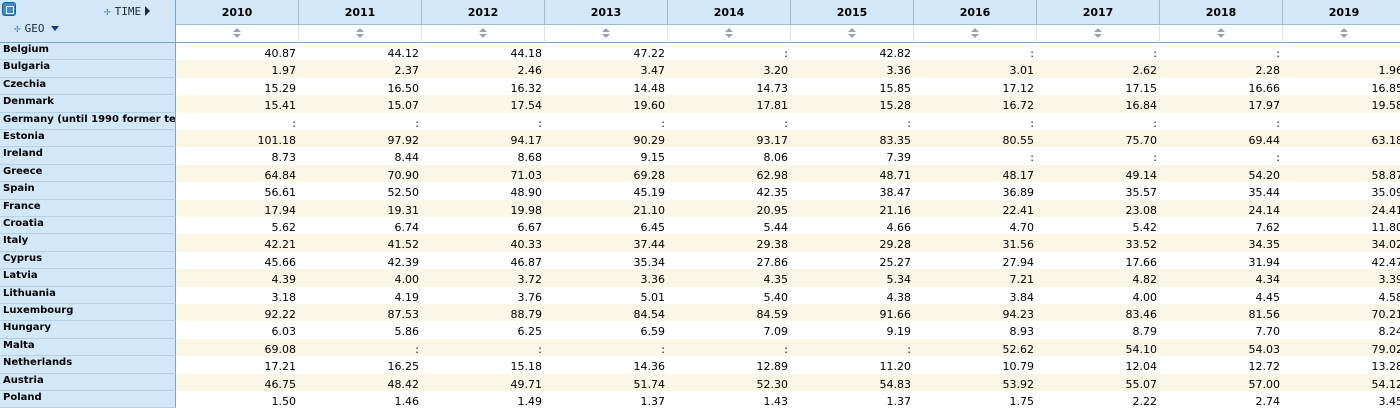 This screenshot has width=1400, height=408. What do you see at coordinates (1221, 12) in the screenshot?
I see `year-label: 2018` at bounding box center [1221, 12].